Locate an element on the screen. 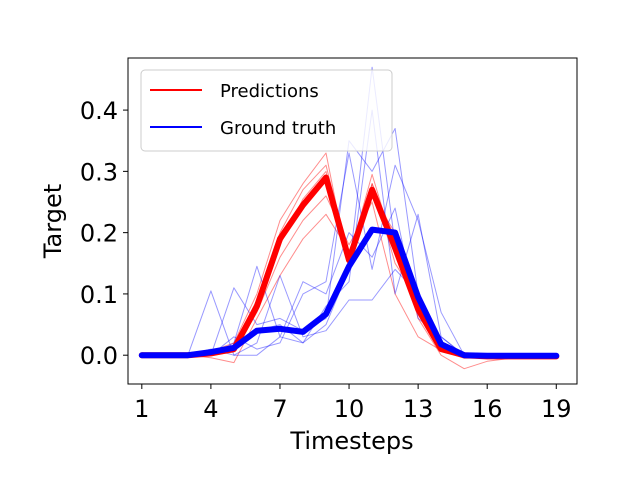 Image resolution: width=640 pixels, height=485 pixels. x-tick-label: 16 is located at coordinates (487, 409).